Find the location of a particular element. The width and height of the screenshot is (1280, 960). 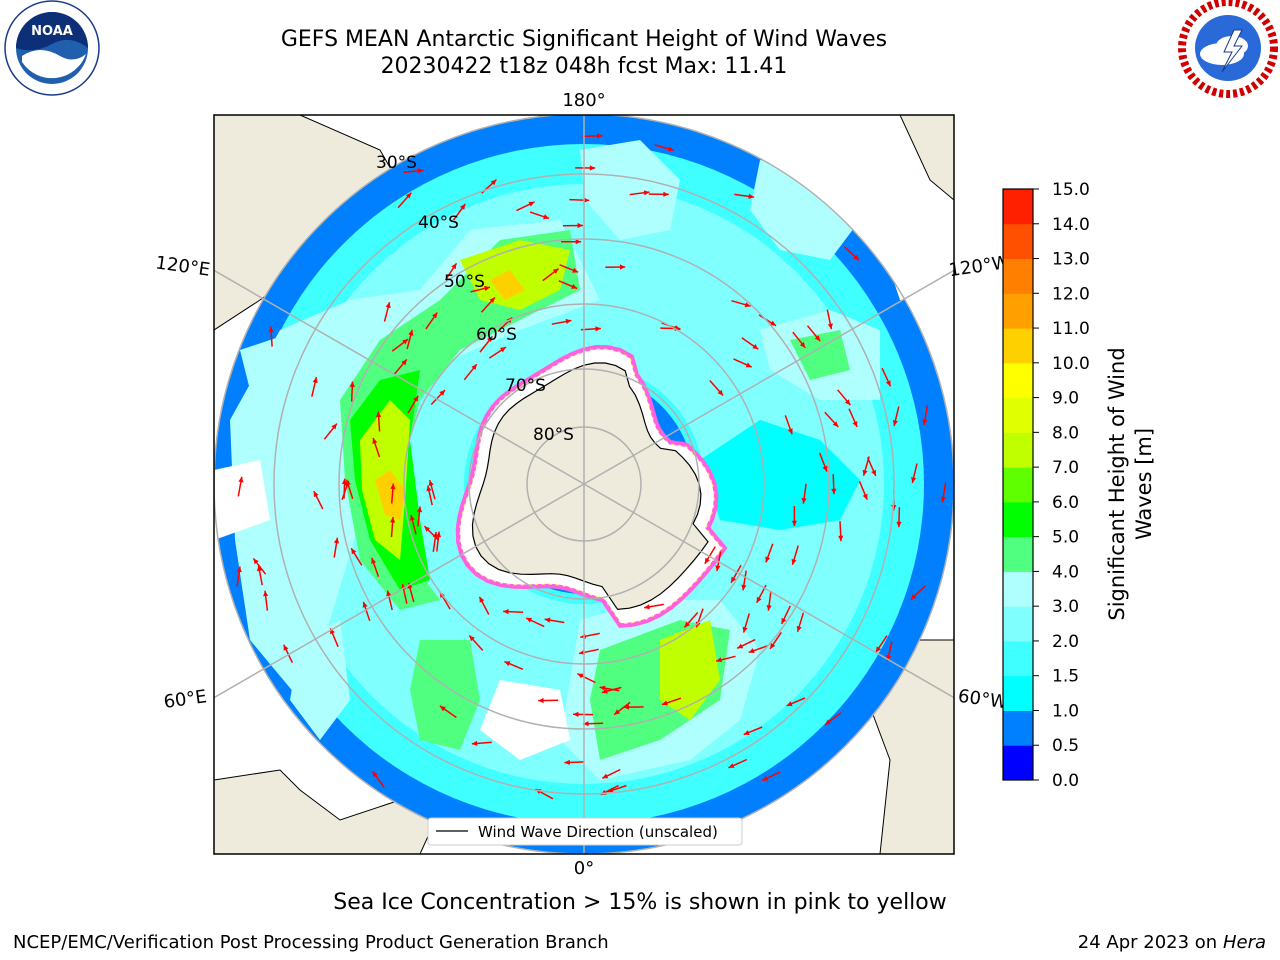

legend-label: Wind Wave Direction (unscaled) is located at coordinates (598, 832).